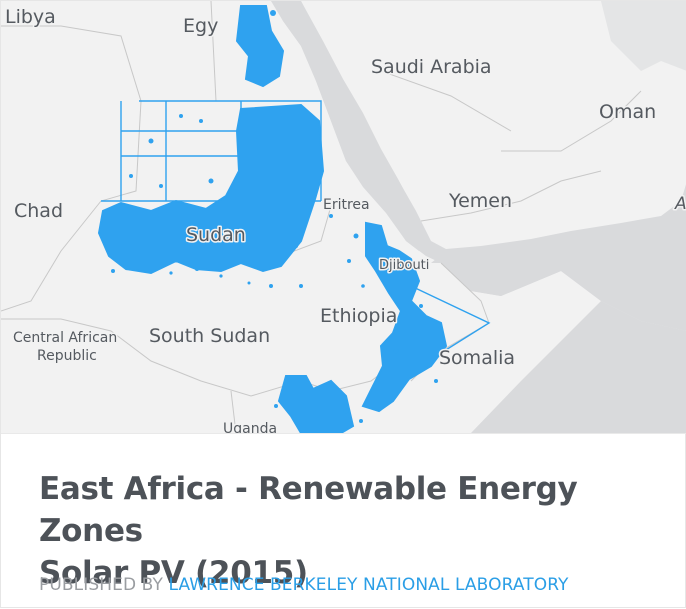 The height and width of the screenshot is (609, 686). Describe the element at coordinates (67, 356) in the screenshot. I see `label-car-line2: Republic` at that location.